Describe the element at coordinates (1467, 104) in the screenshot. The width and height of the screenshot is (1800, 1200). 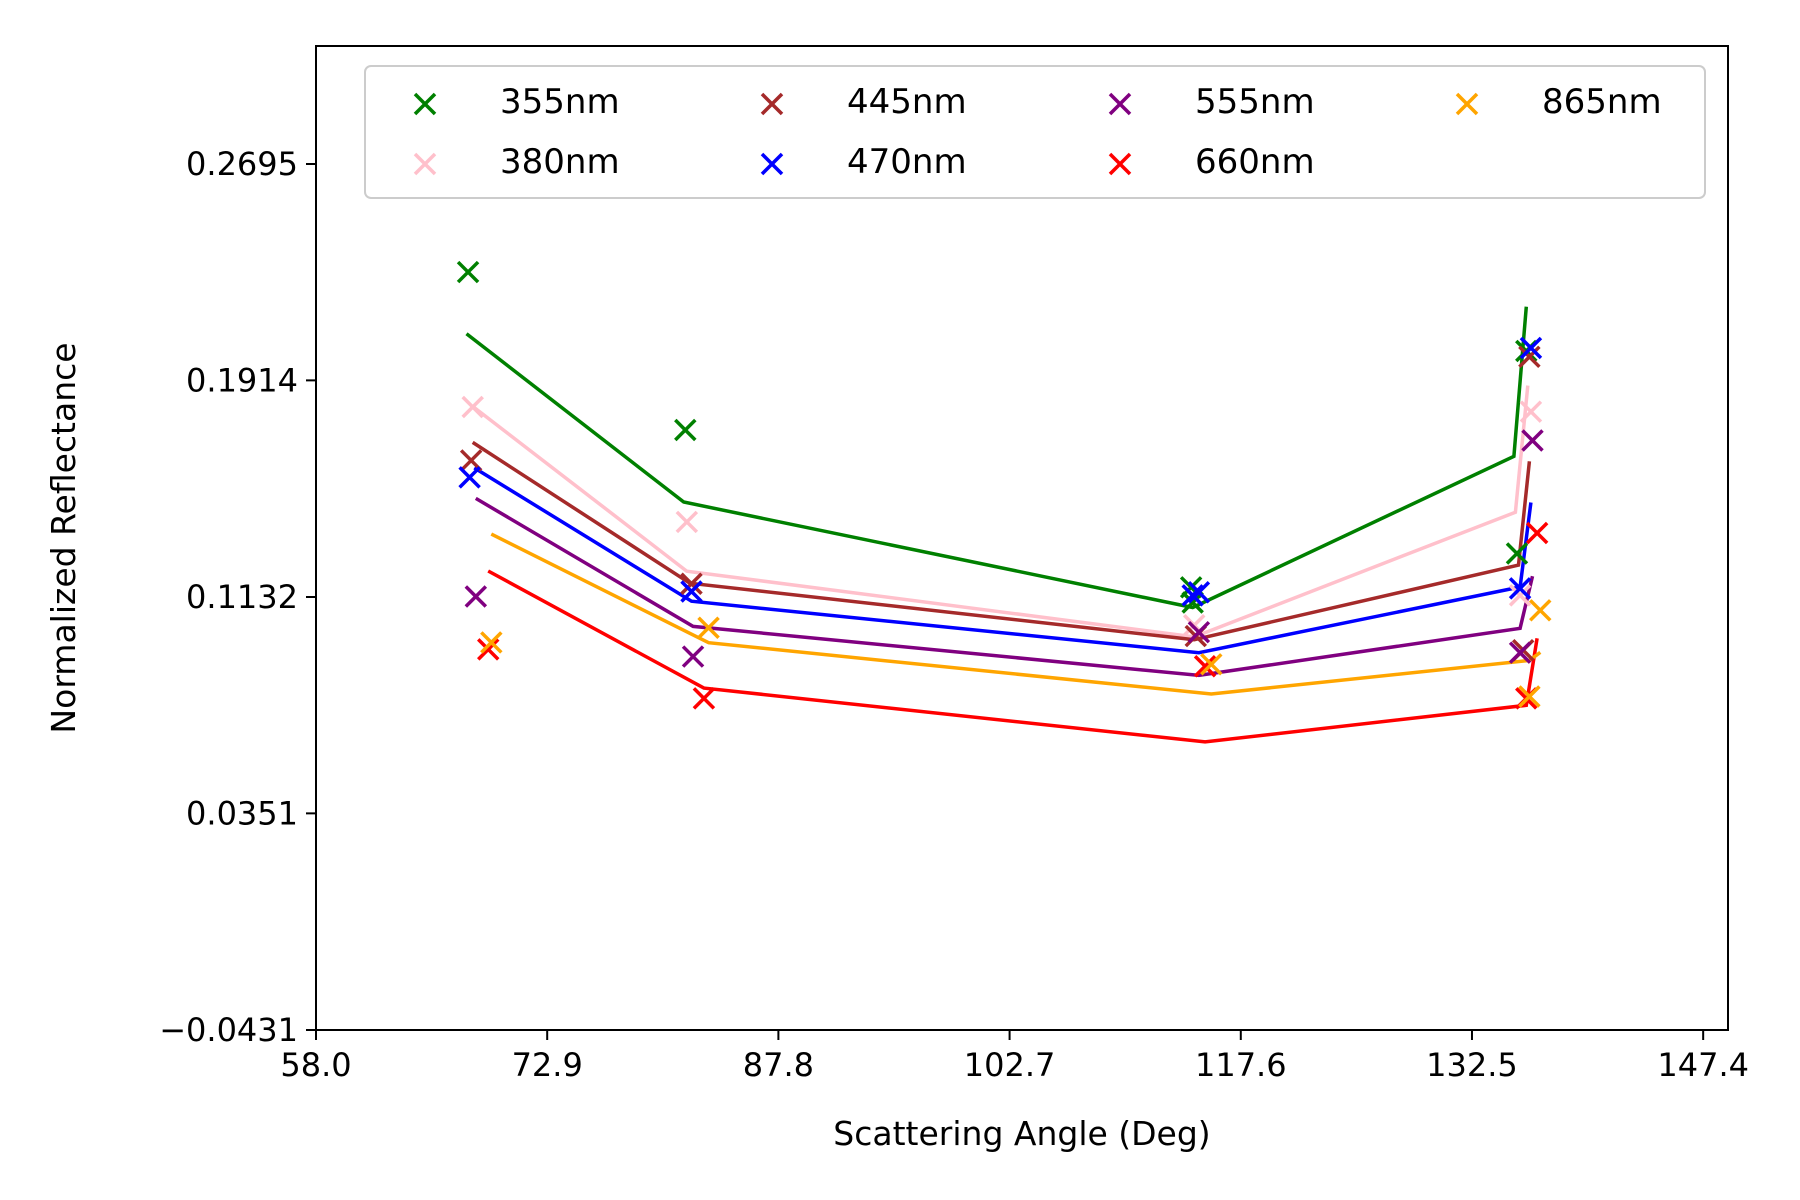
I see `legend-marker-865nm` at that location.